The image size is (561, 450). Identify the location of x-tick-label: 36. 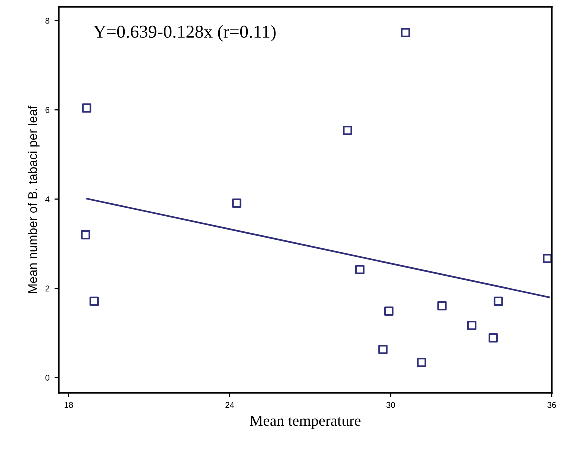
(552, 405).